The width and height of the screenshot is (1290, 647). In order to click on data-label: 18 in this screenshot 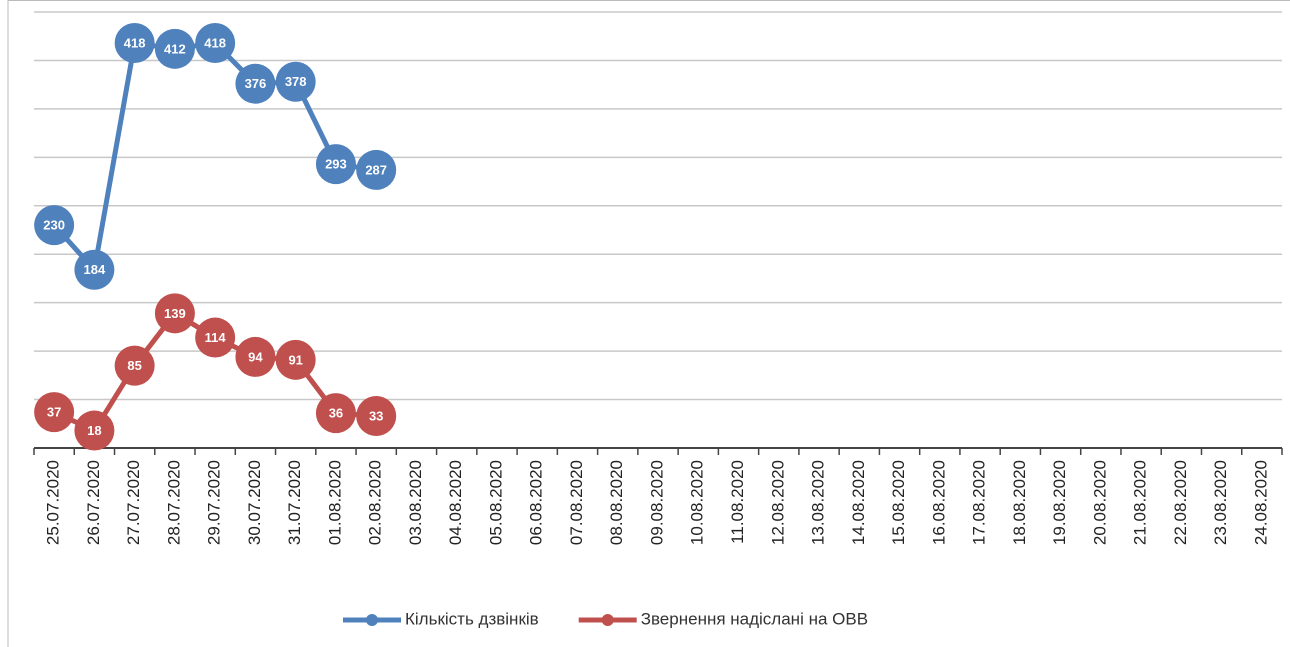, I will do `click(94, 430)`.